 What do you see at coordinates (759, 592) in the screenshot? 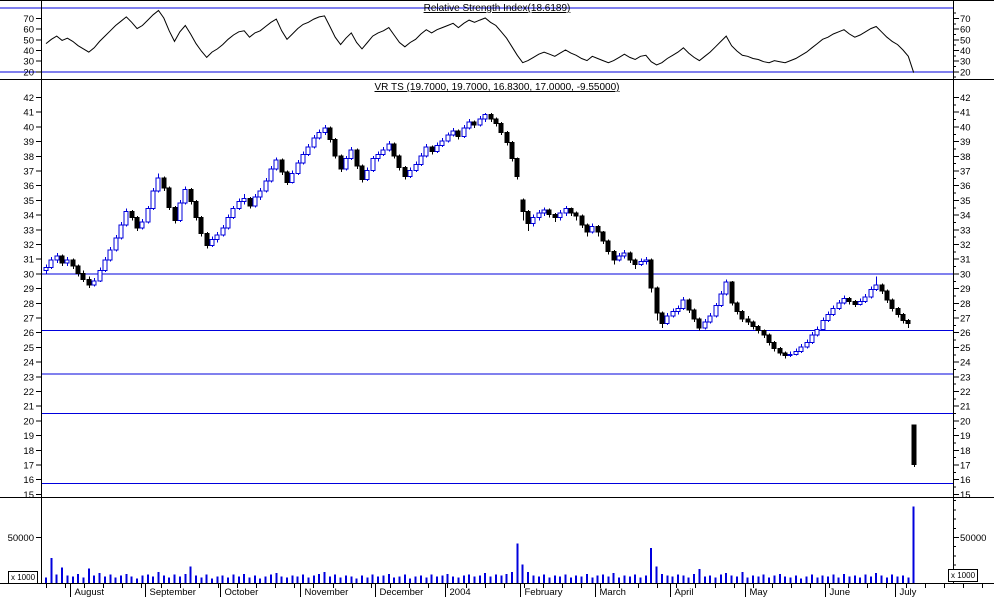
I see `month-label-may: May` at bounding box center [759, 592].